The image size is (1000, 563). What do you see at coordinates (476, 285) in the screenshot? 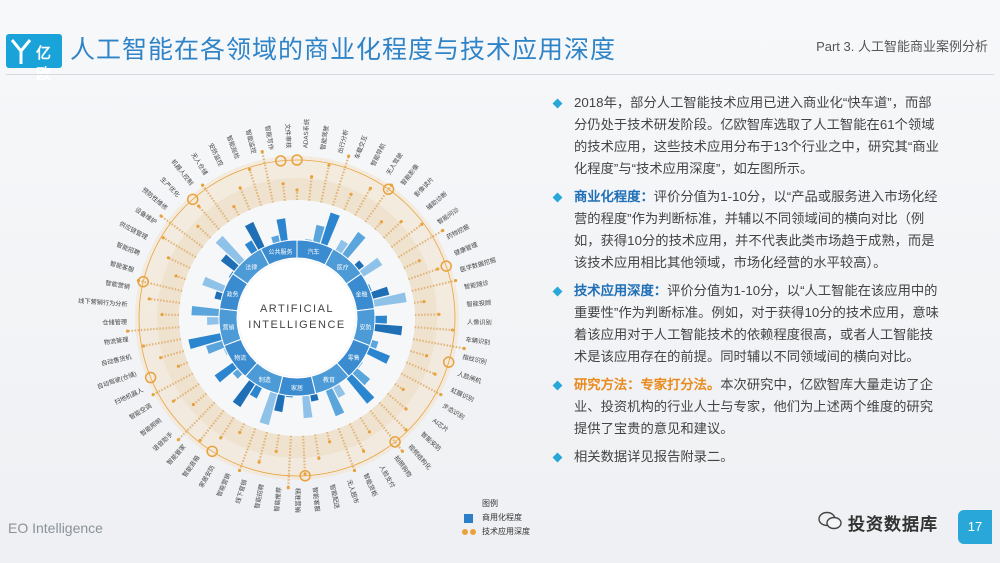
I see `field-label: 智能随诊` at bounding box center [476, 285].